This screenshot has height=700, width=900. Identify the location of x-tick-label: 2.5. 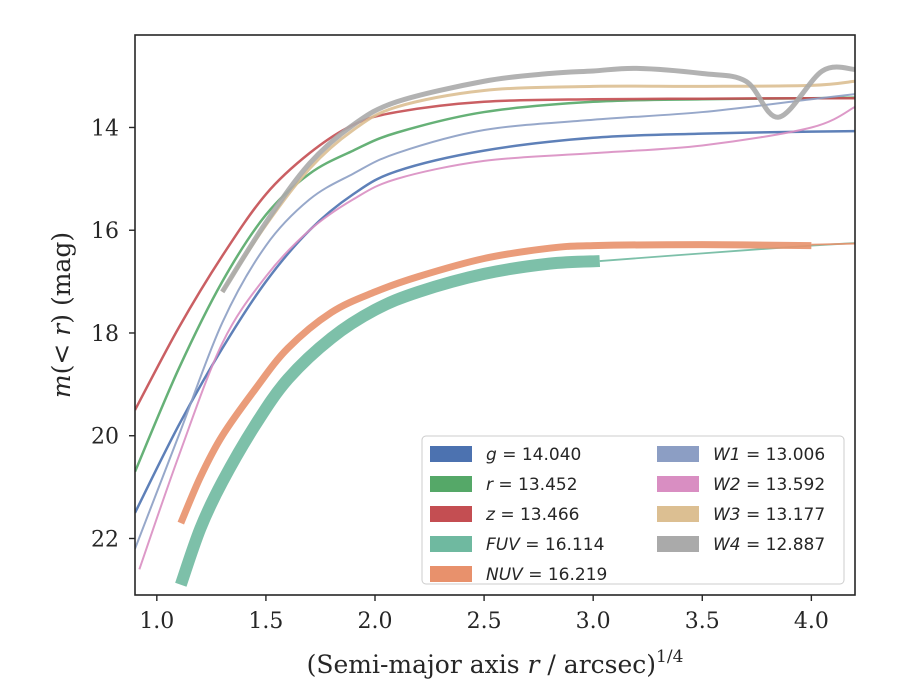
(484, 621).